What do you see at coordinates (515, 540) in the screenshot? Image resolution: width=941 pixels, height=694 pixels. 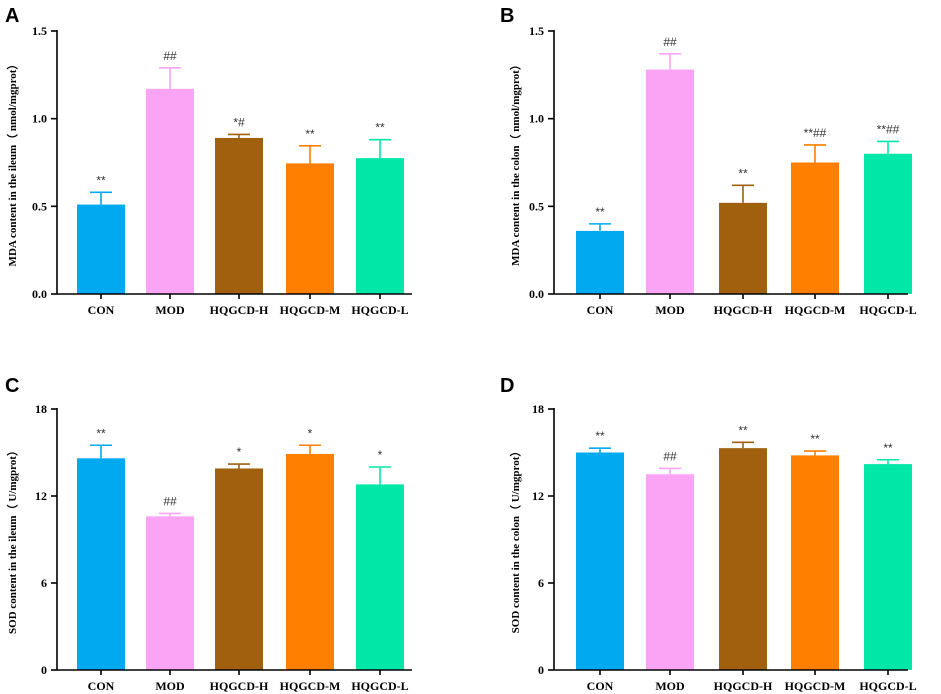 I see `y-axis-title: SOD content in the colon（ U/mgprot）` at bounding box center [515, 540].